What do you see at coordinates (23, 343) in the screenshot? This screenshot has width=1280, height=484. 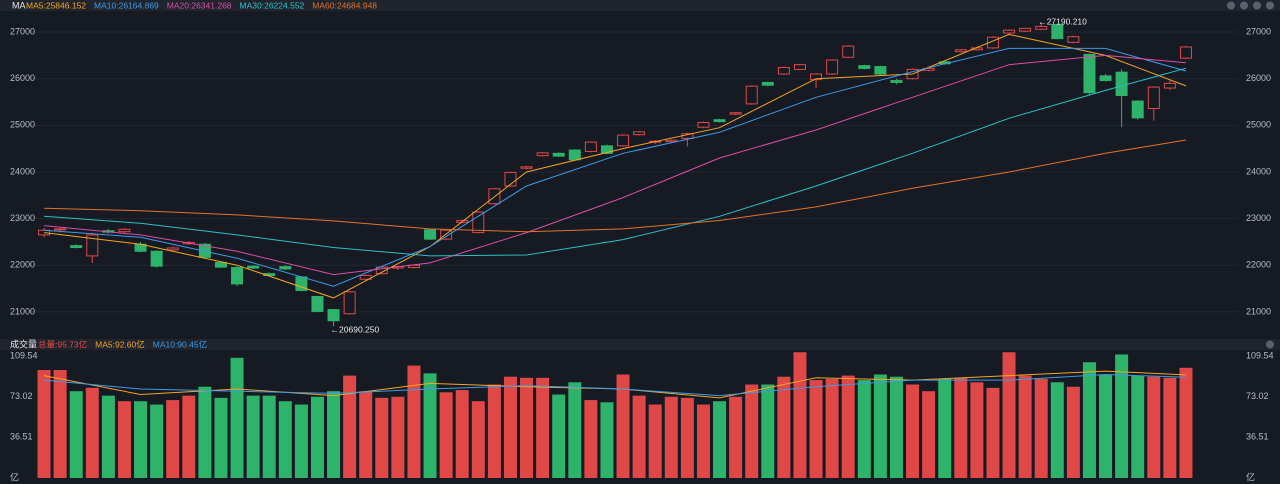 I see `volume-title: 成交量` at bounding box center [23, 343].